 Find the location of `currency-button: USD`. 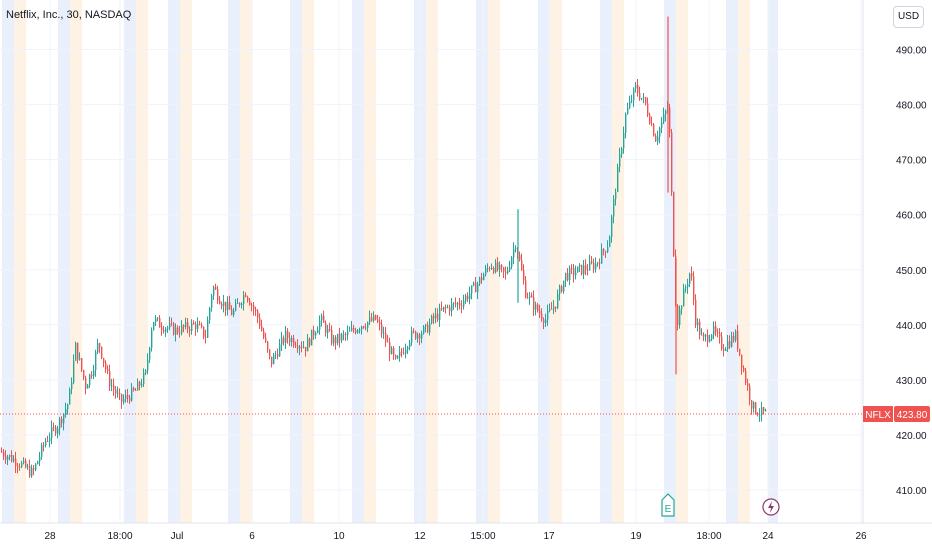

currency-button: USD is located at coordinates (908, 17).